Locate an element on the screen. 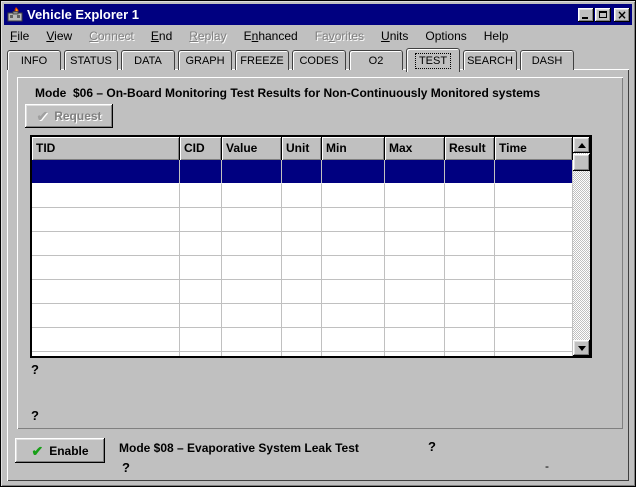 The image size is (636, 487). column-header-value: Value is located at coordinates (252, 148).